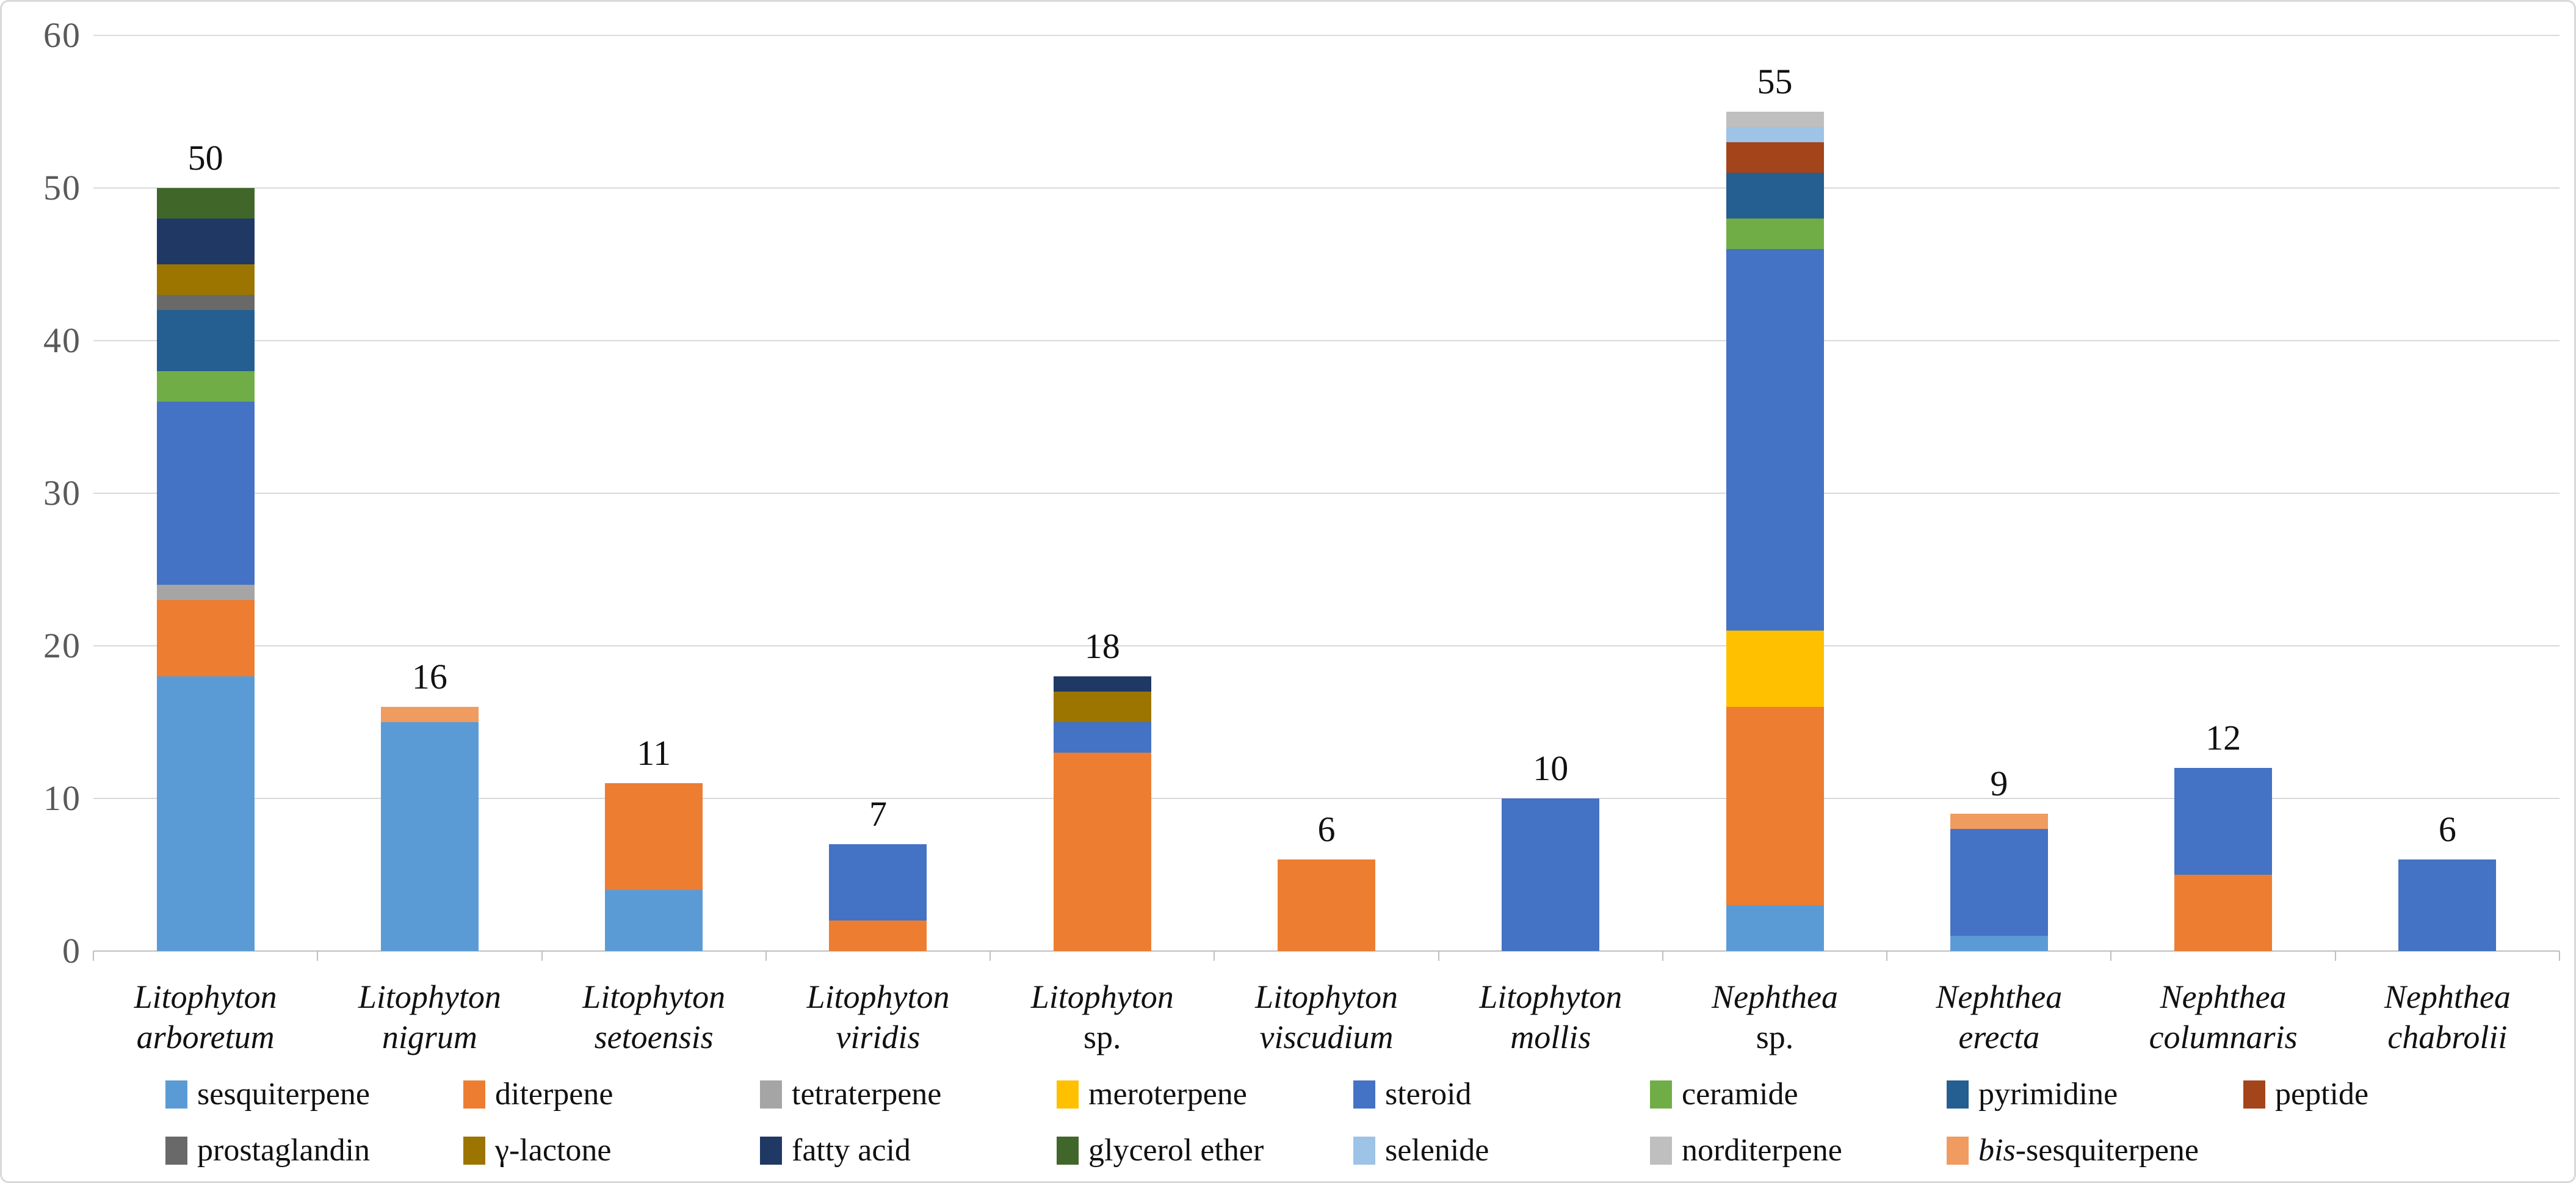 The height and width of the screenshot is (1183, 2576). I want to click on y-tick-label-40: 40, so click(62, 340).